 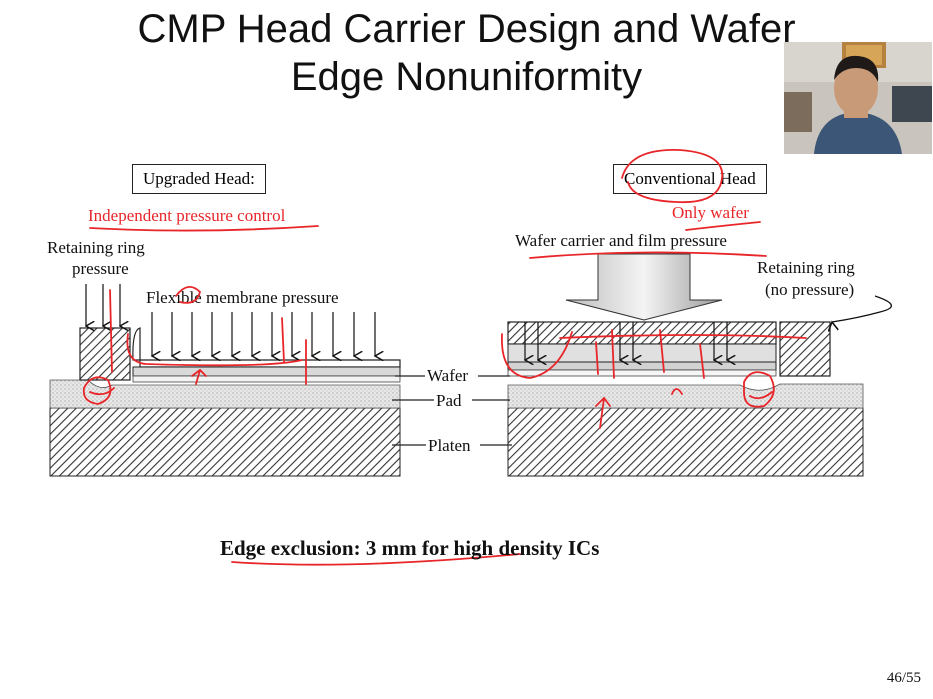 What do you see at coordinates (644, 287) in the screenshot?
I see `big-down-arrow` at bounding box center [644, 287].